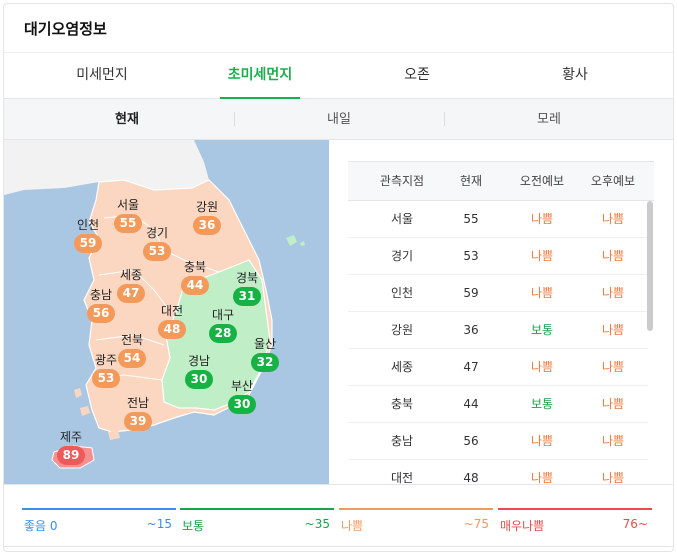 The width and height of the screenshot is (677, 552). What do you see at coordinates (128, 205) in the screenshot?
I see `region-name: 서울` at bounding box center [128, 205].